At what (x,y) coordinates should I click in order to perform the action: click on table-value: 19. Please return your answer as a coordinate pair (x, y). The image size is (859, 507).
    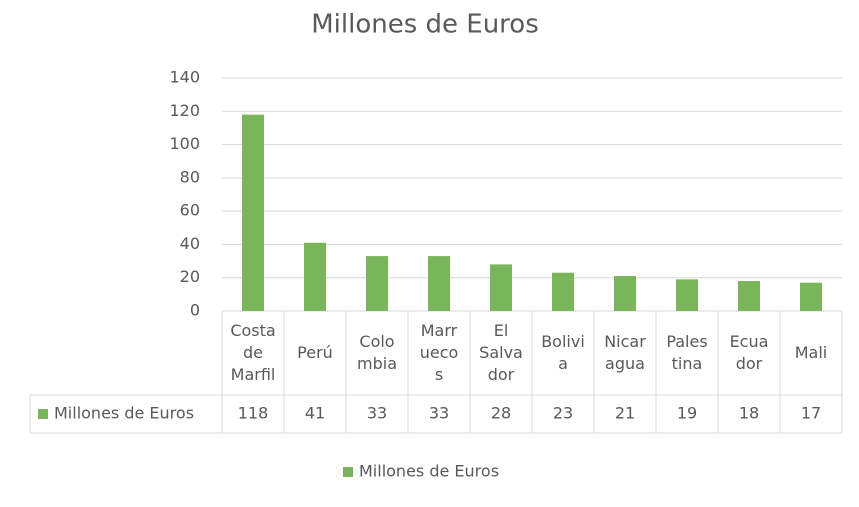
    Looking at the image, I should click on (687, 413).